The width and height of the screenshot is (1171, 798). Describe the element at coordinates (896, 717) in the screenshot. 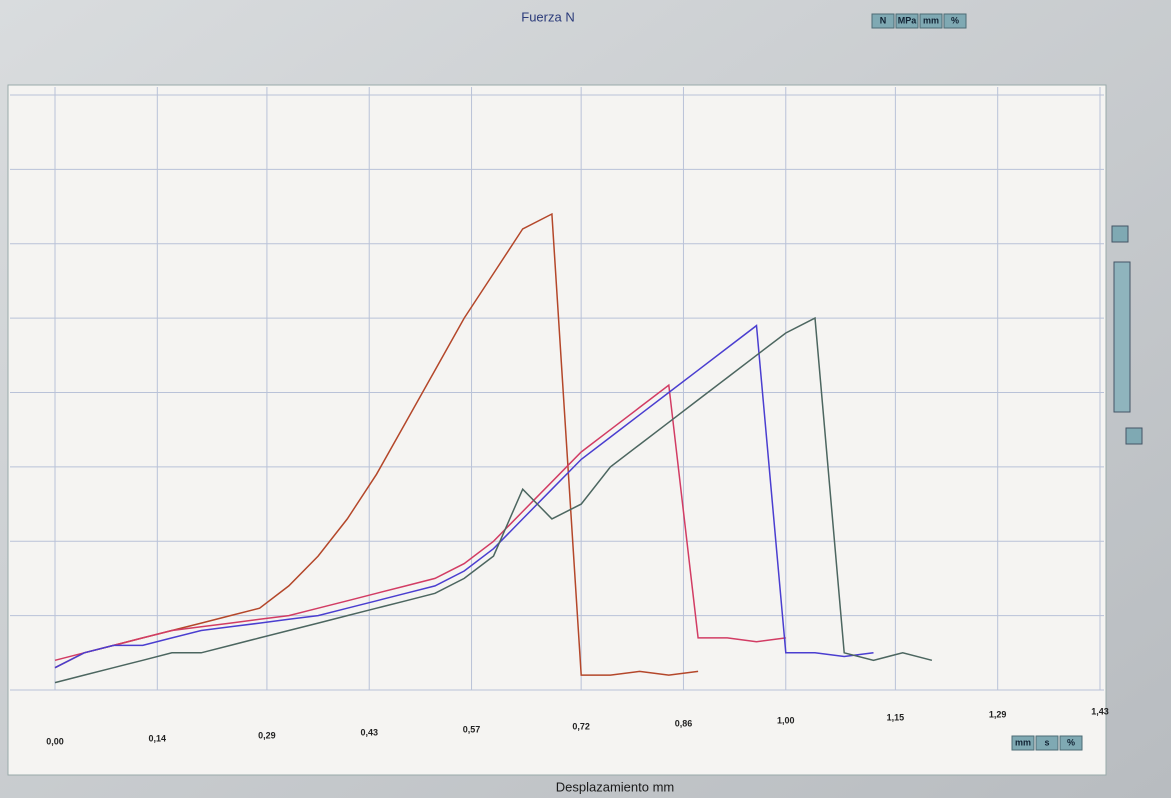

I see `x-tick-label: 1,15` at that location.